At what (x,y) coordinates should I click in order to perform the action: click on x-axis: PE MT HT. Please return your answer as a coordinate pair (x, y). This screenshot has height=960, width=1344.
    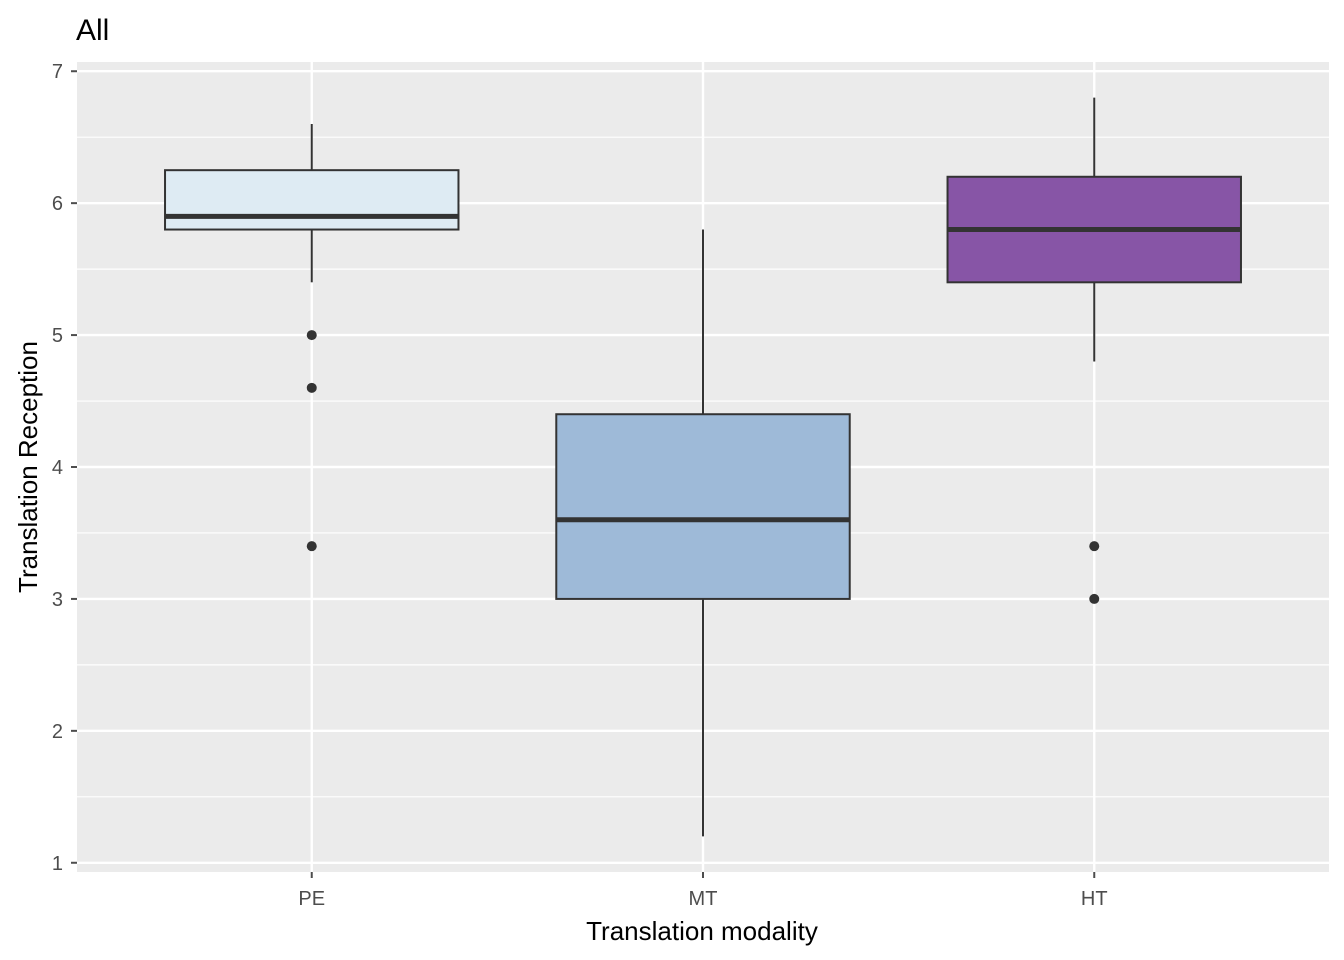
    Looking at the image, I should click on (703, 891).